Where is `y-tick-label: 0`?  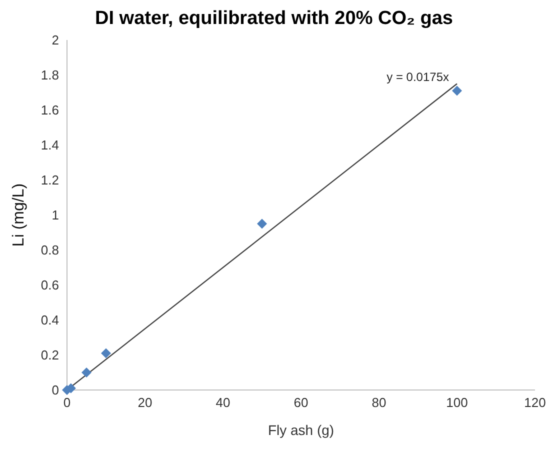 y-tick-label: 0 is located at coordinates (55, 390).